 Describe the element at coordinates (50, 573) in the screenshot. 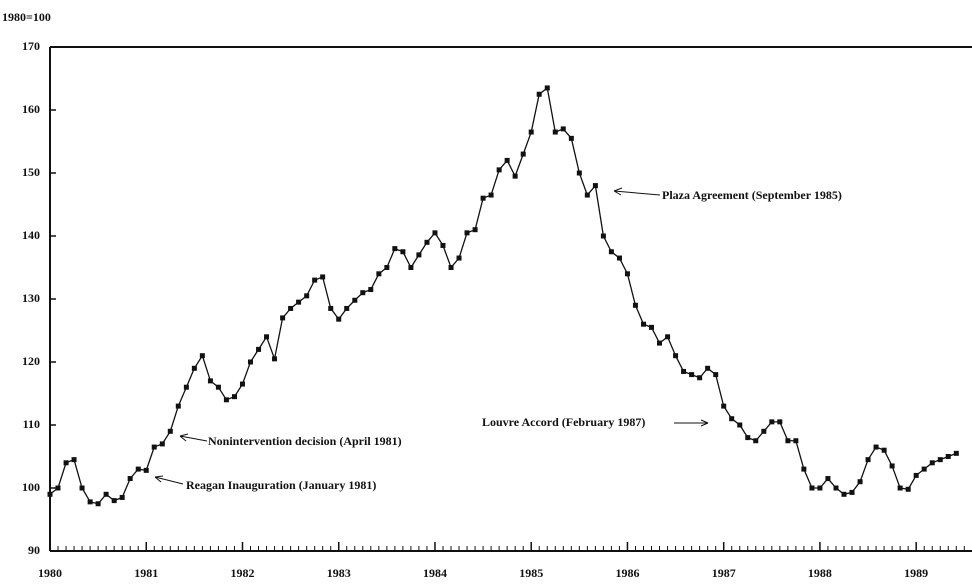

I see `x-tick-label: 1980` at that location.